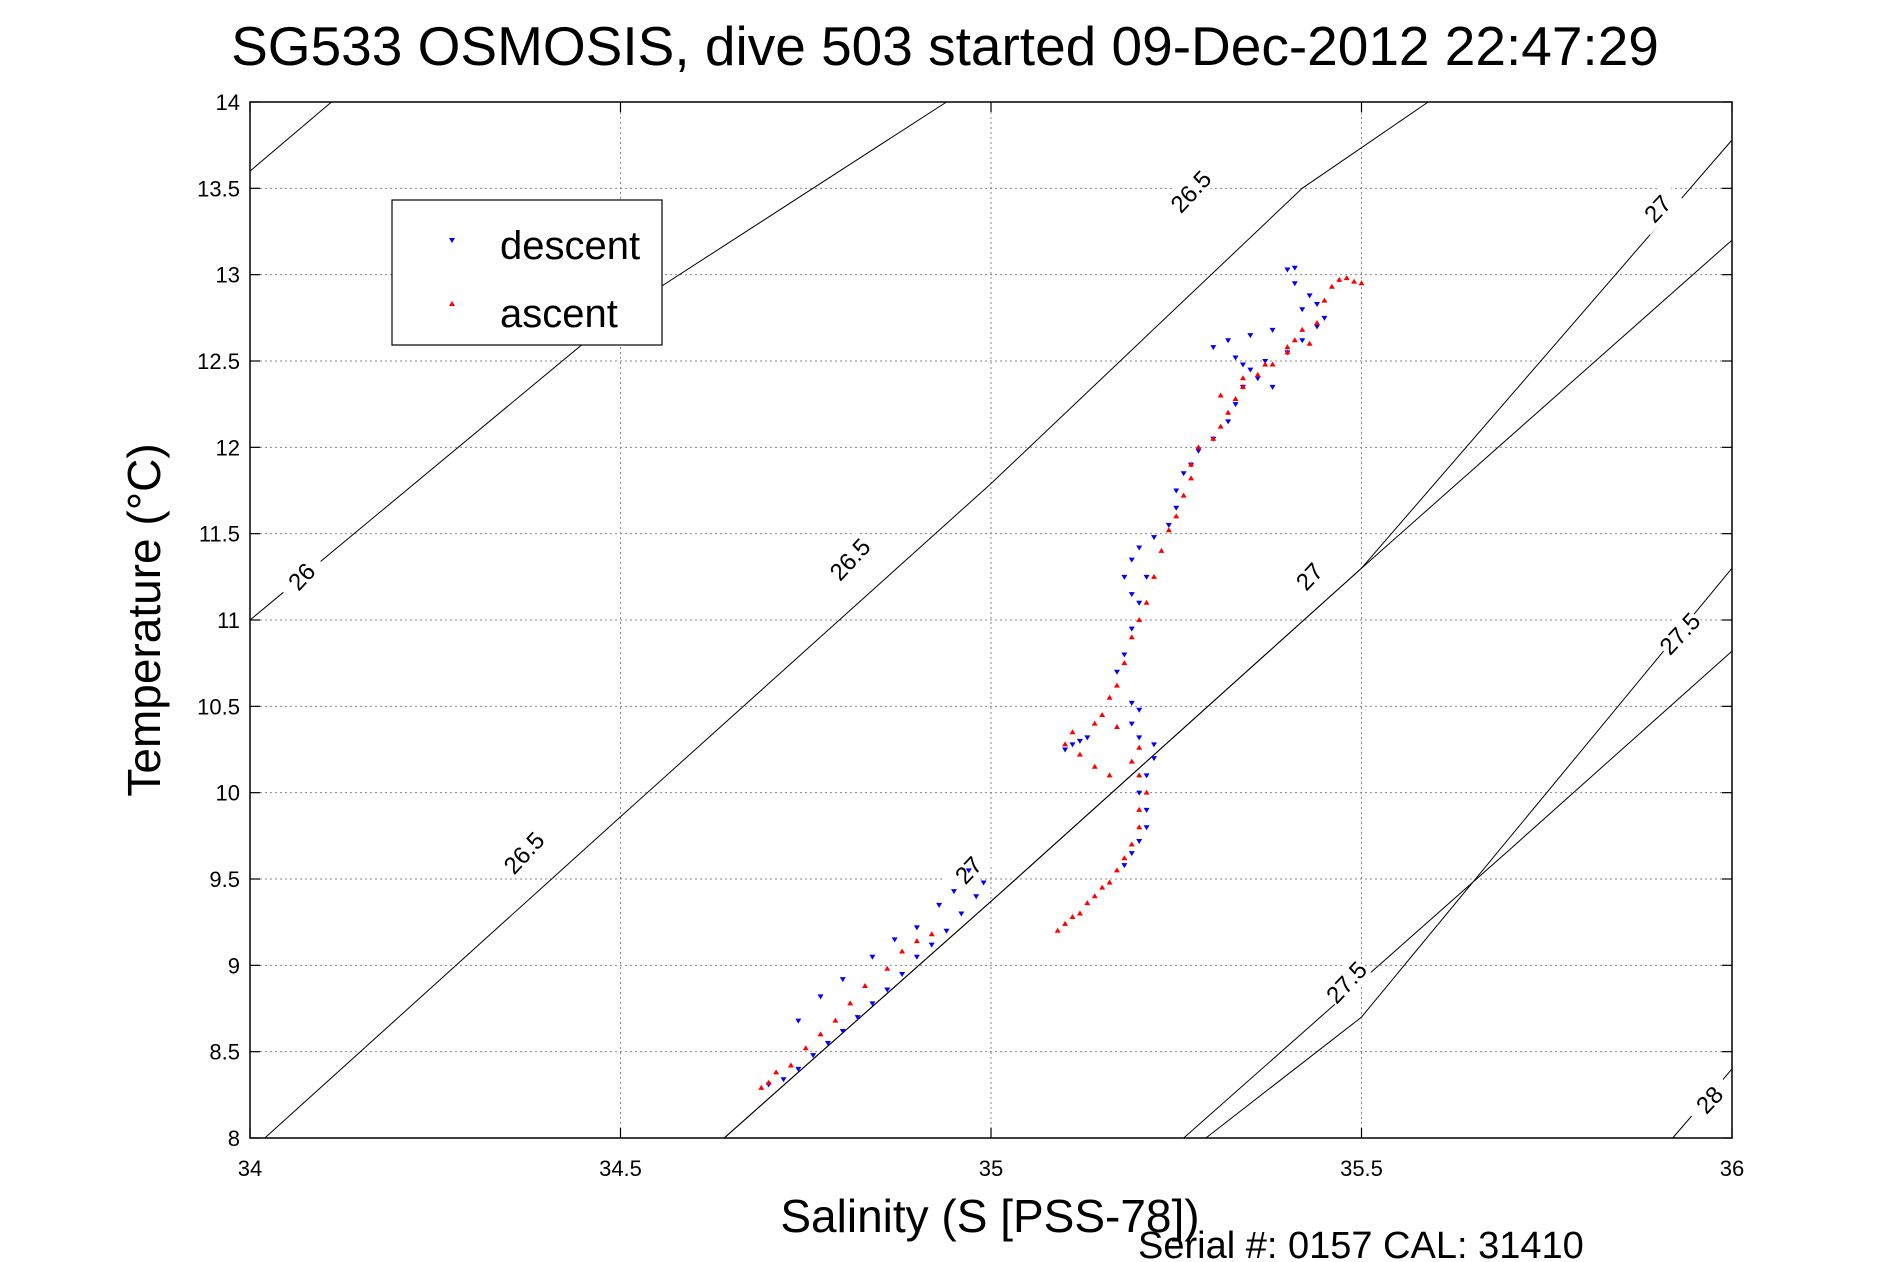  What do you see at coordinates (219, 534) in the screenshot?
I see `y-tick-label: 11.5` at bounding box center [219, 534].